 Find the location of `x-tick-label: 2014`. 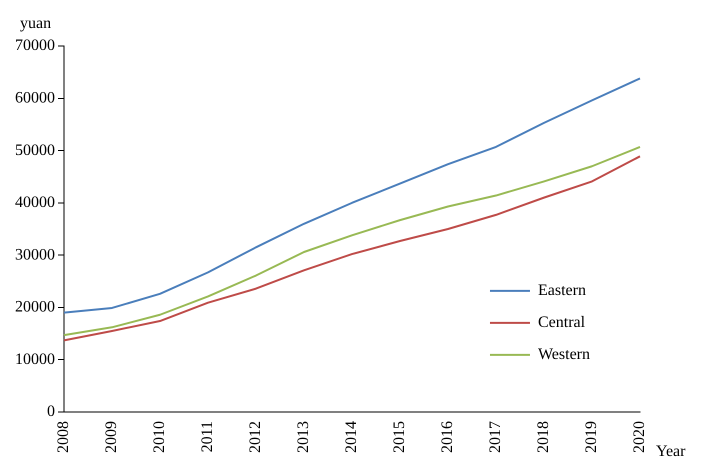

x-tick-label: 2014 is located at coordinates (351, 437).